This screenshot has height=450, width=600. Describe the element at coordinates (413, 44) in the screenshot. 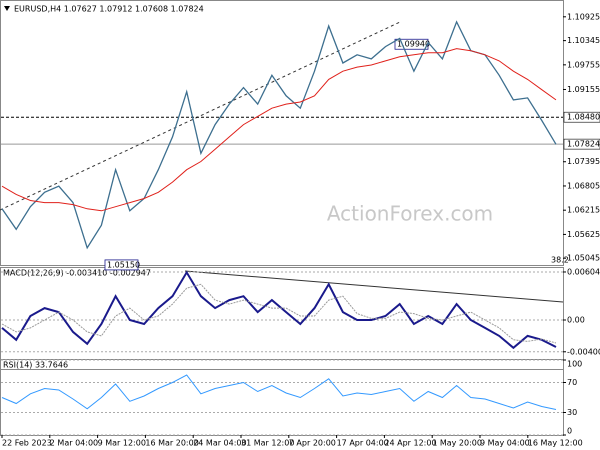

I see `price-marker-label: 1.09940` at that location.